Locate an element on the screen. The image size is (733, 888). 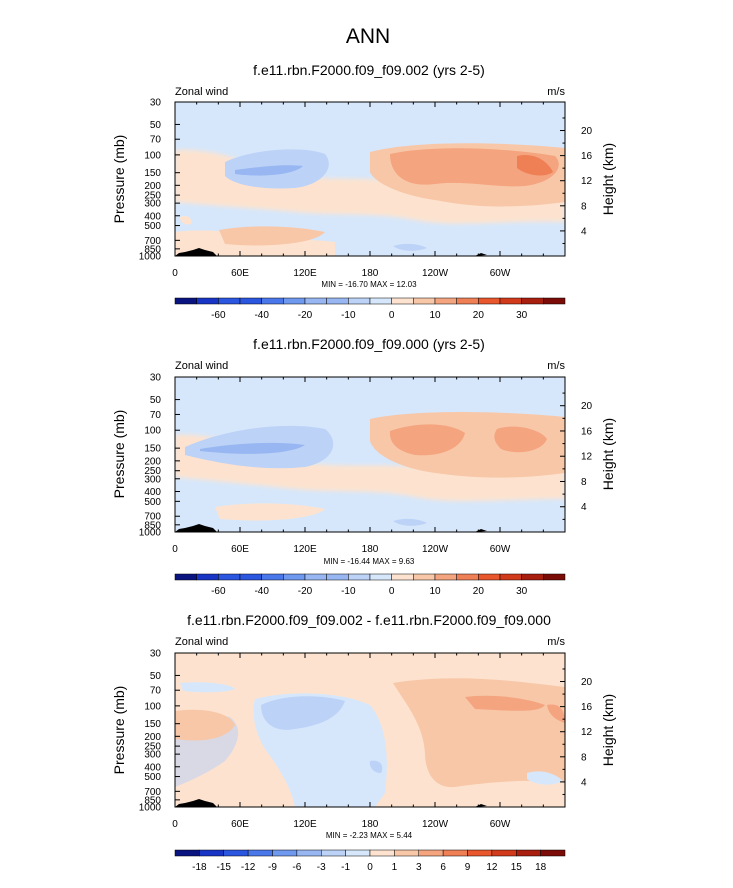
colorbar: -60 -40 -20 -10 0 10 20 30 is located at coordinates (370, 585).